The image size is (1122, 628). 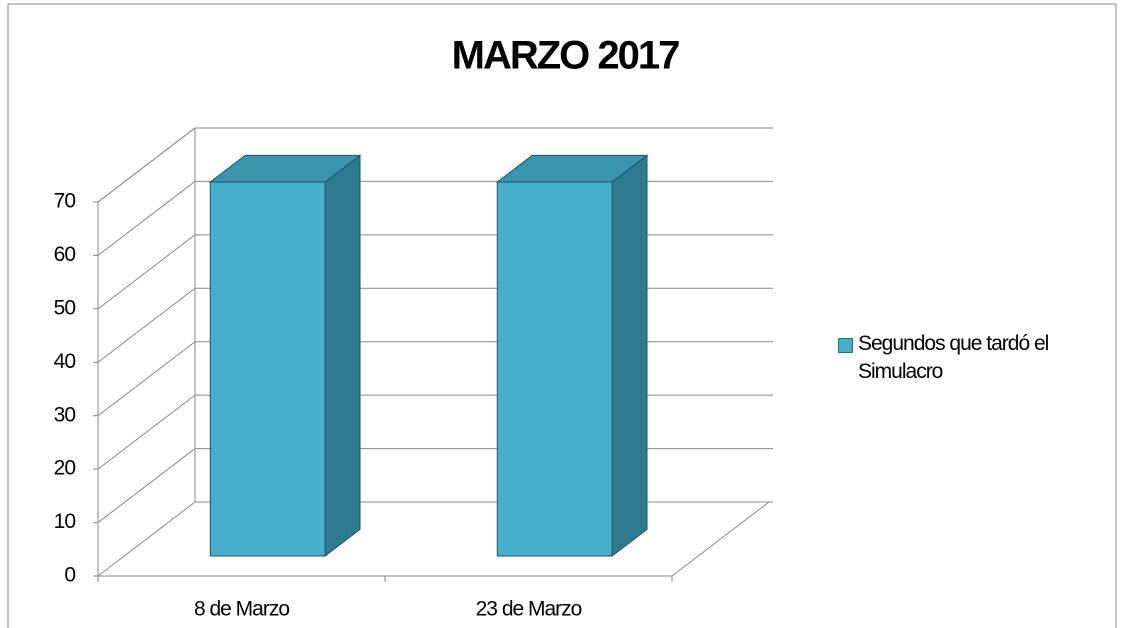 What do you see at coordinates (65, 468) in the screenshot?
I see `y-tick-label: 20` at bounding box center [65, 468].